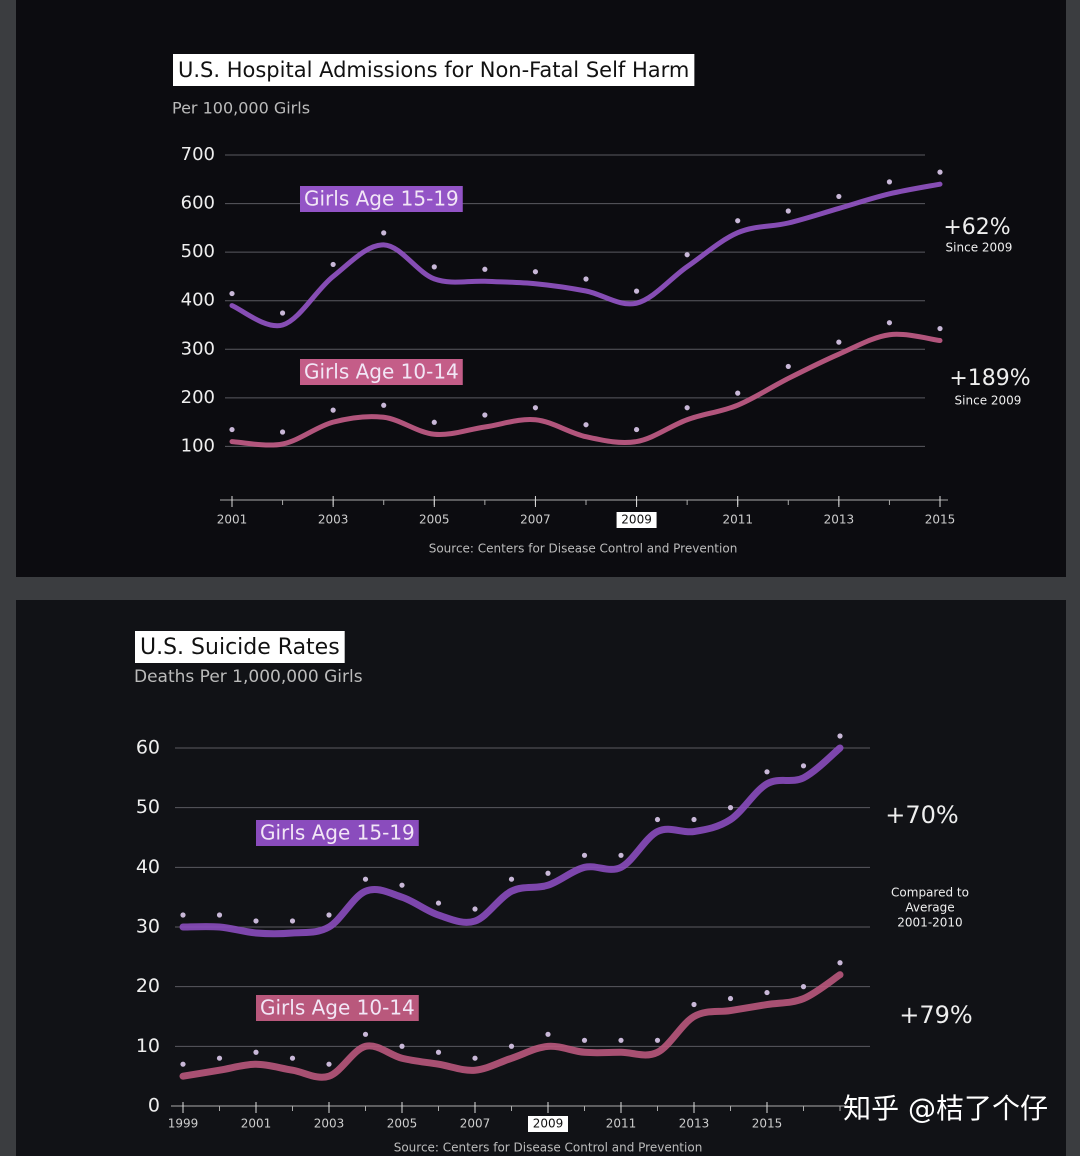  Describe the element at coordinates (198, 445) in the screenshot. I see `y-tick-label: 100` at that location.